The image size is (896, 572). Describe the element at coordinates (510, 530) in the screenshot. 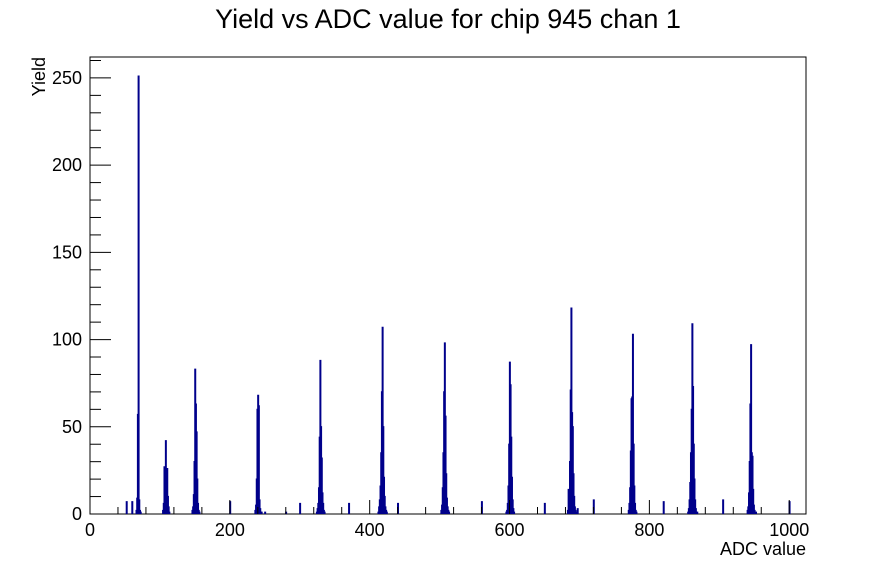

I see `x-tick-label: 600` at that location.